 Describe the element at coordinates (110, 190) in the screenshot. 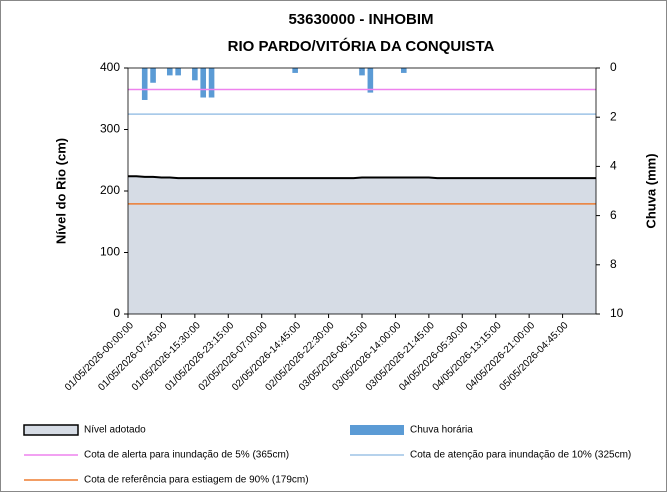

I see `y-tick-label: 200` at that location.